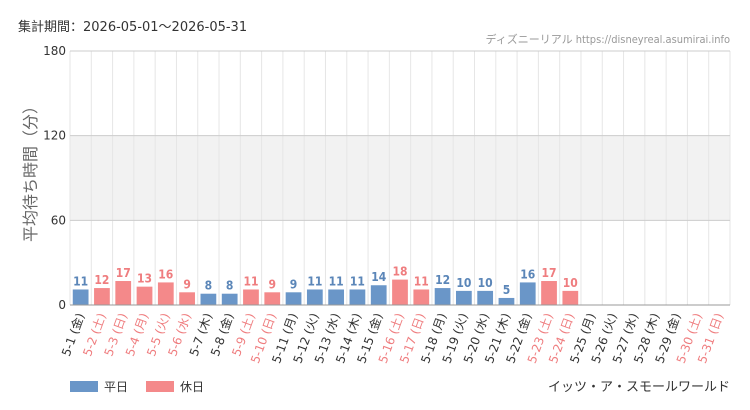  Describe the element at coordinates (638, 387) in the screenshot. I see `attraction-name: イッツ・ア・スモールワールド` at that location.